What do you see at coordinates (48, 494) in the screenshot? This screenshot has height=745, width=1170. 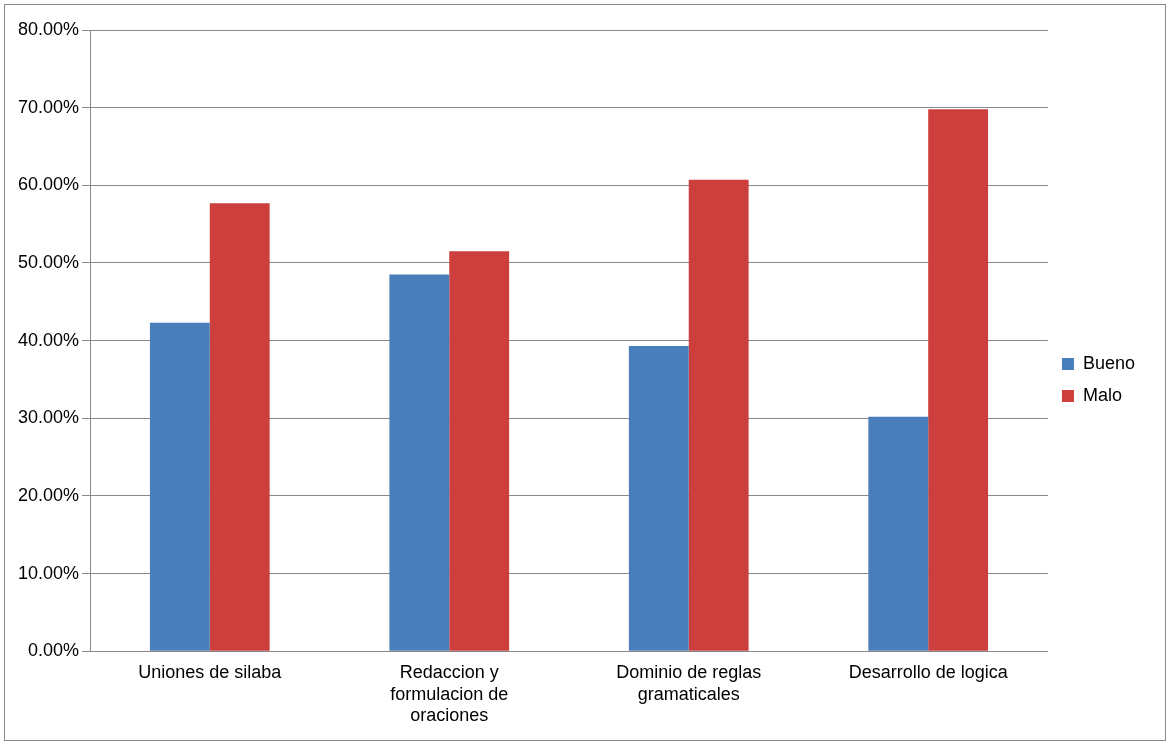 I see `y-tick-label: 20.00%` at bounding box center [48, 494].